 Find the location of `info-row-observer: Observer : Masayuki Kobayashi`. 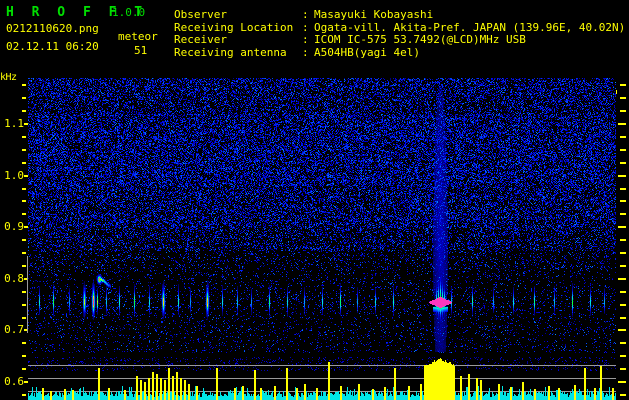

info-row-observer: Observer : Masayuki Kobayashi is located at coordinates (399, 15).